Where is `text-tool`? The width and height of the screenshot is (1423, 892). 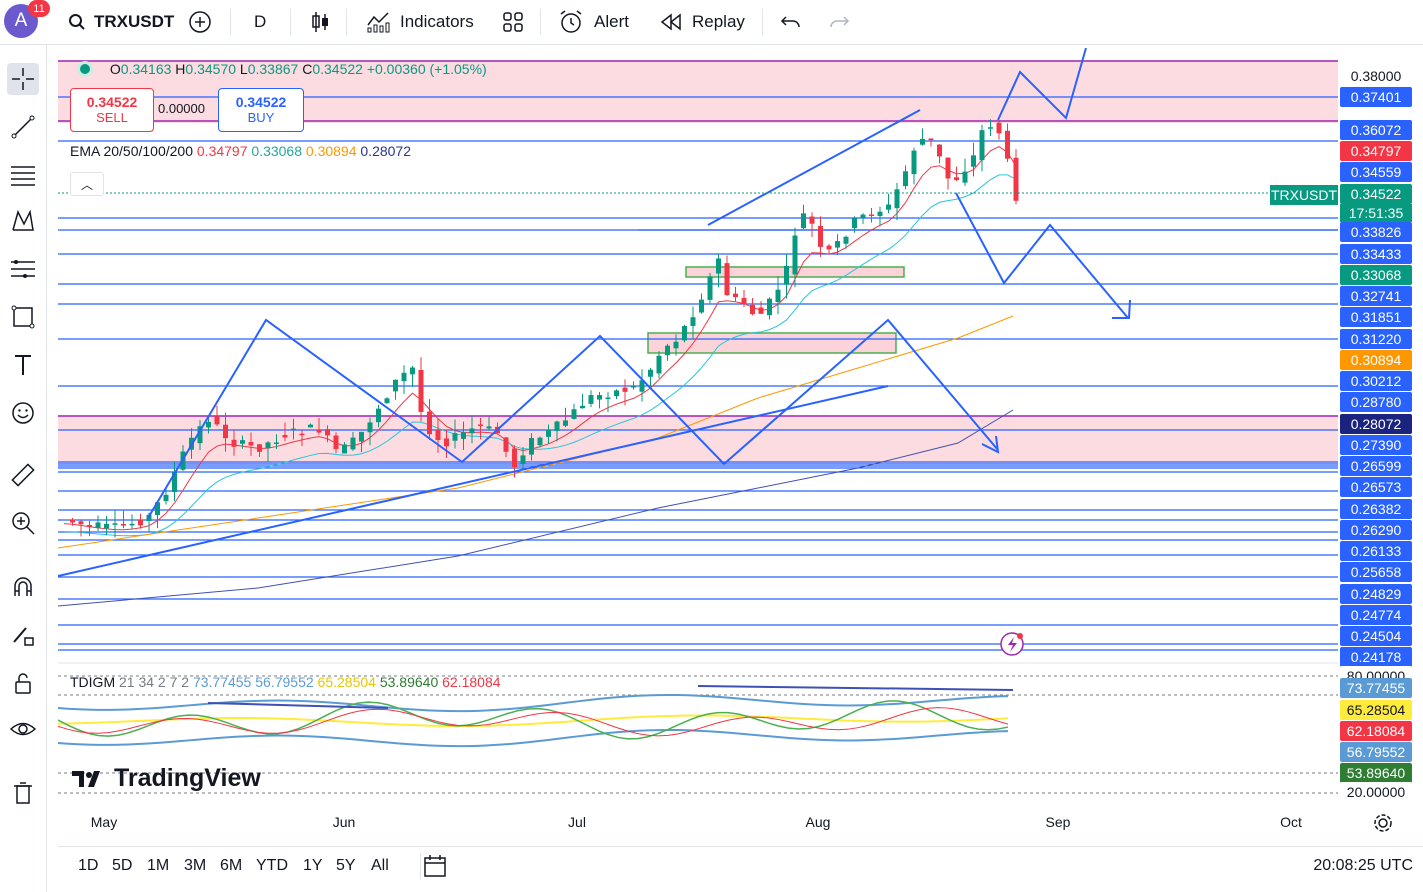
text-tool is located at coordinates (23, 365).